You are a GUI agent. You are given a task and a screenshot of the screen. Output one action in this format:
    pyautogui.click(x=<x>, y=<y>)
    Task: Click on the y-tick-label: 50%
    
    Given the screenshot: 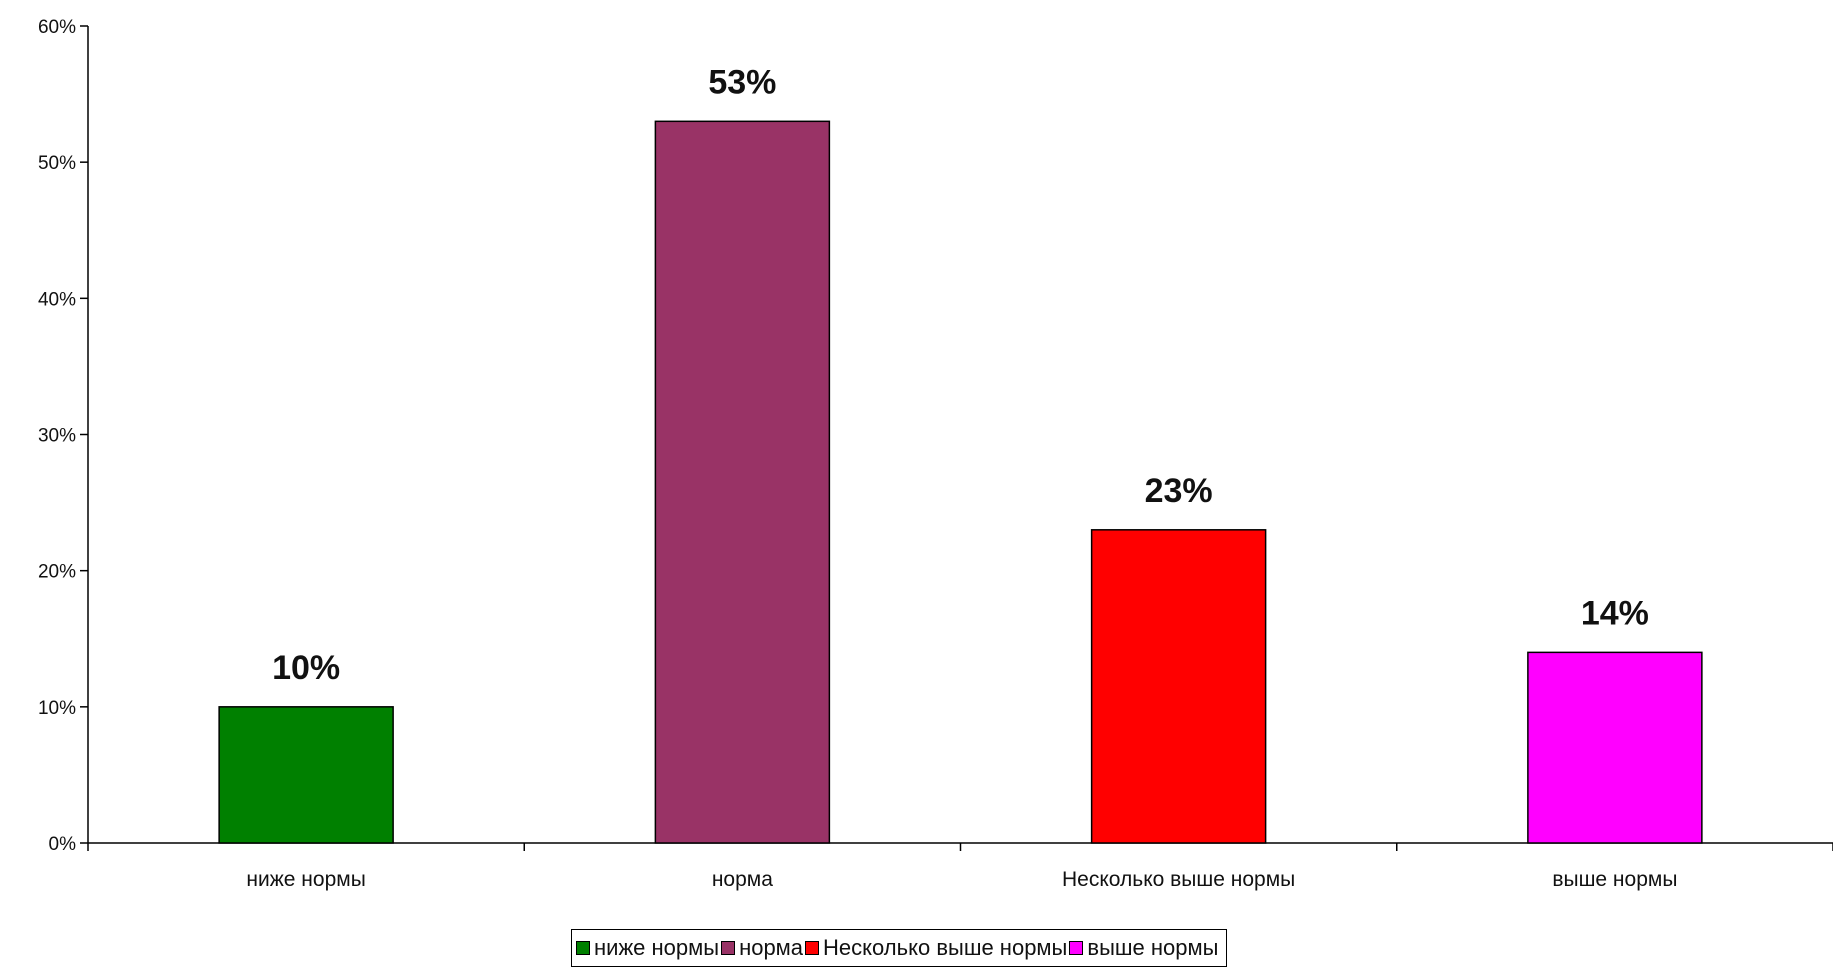 What is the action you would take?
    pyautogui.click(x=57, y=163)
    